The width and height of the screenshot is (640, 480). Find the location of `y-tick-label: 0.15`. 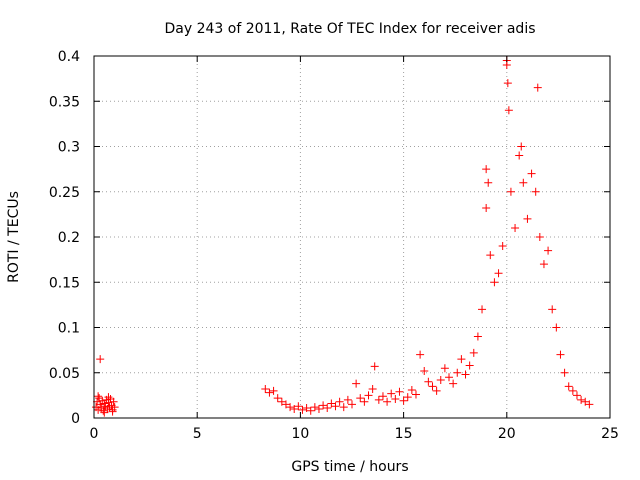

y-tick-label: 0.15 is located at coordinates (64, 283).